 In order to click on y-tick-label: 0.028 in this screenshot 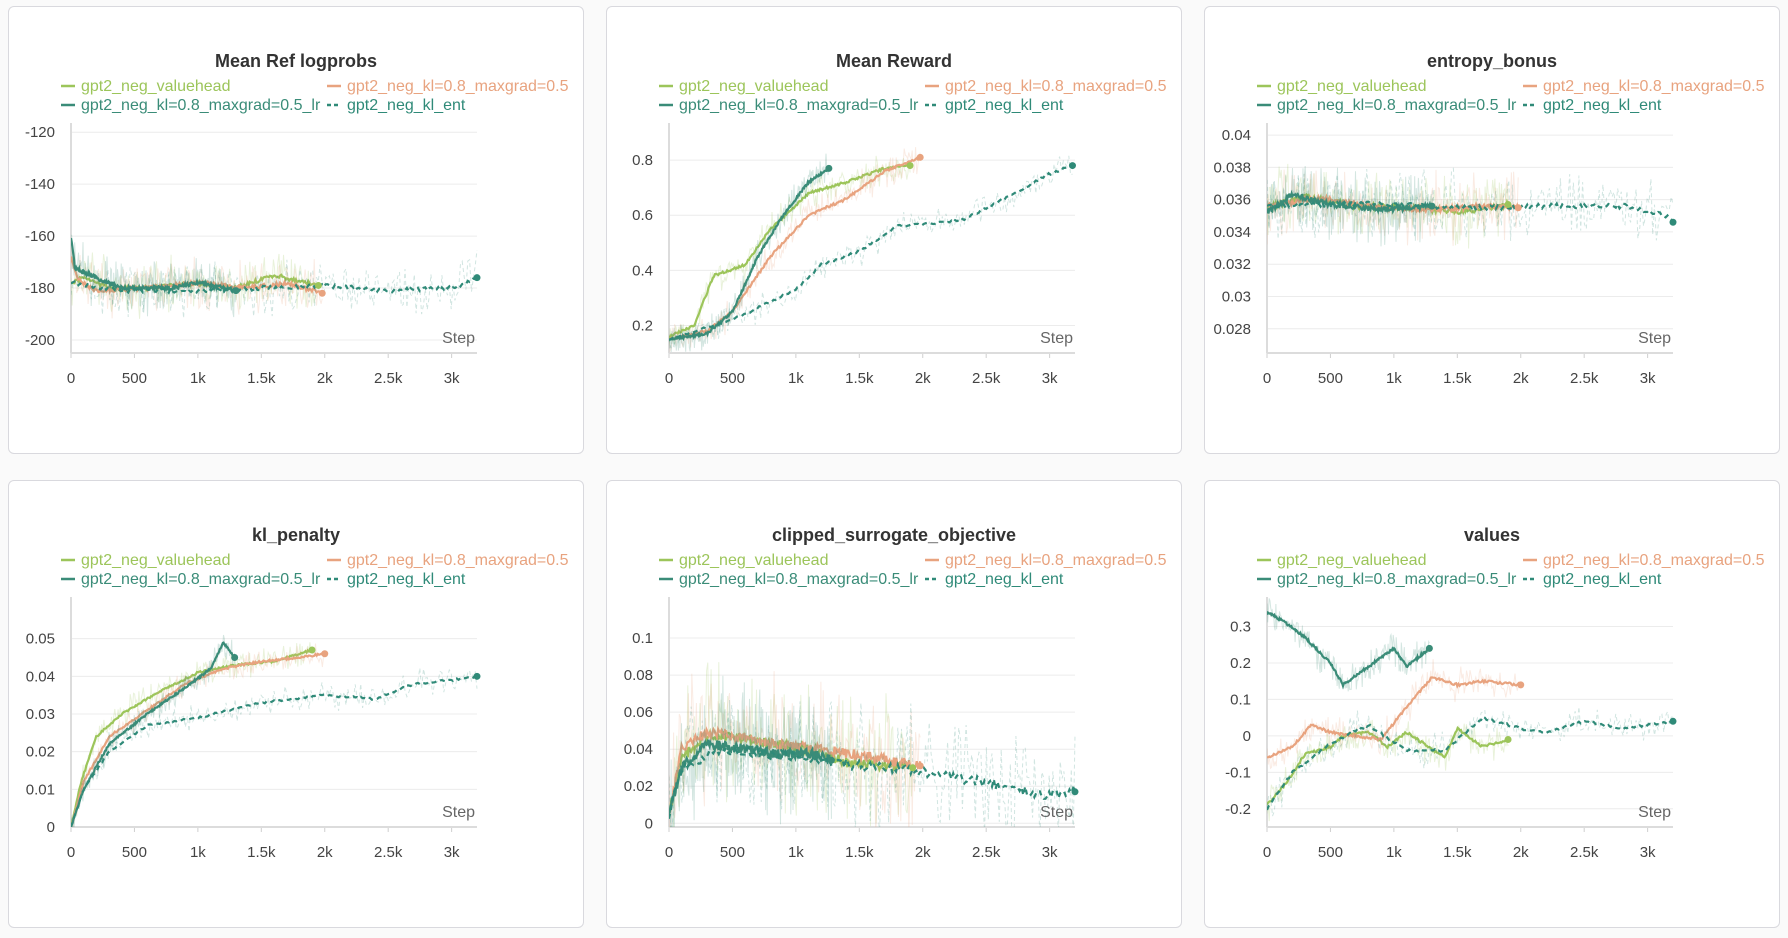, I will do `click(1232, 329)`.